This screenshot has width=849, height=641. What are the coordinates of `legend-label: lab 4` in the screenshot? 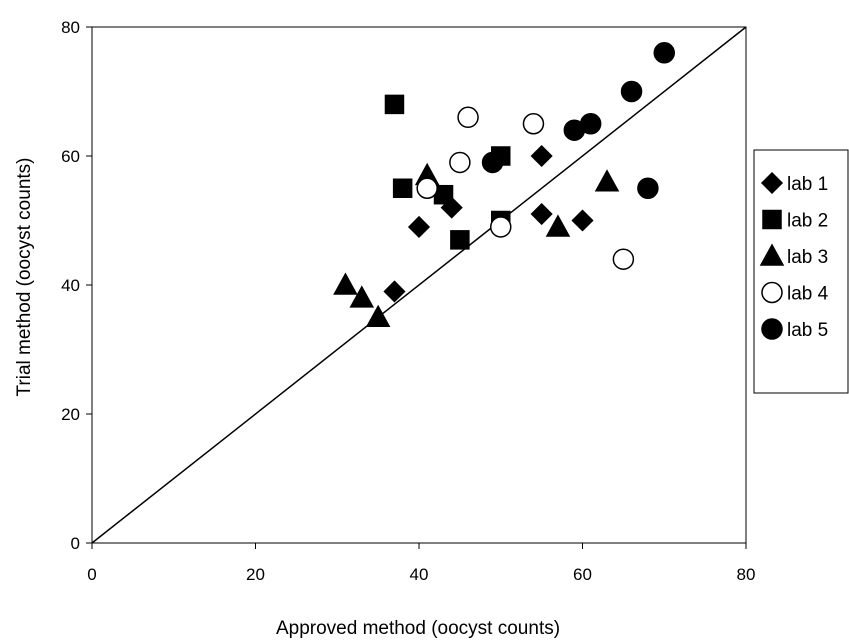 It's located at (808, 294).